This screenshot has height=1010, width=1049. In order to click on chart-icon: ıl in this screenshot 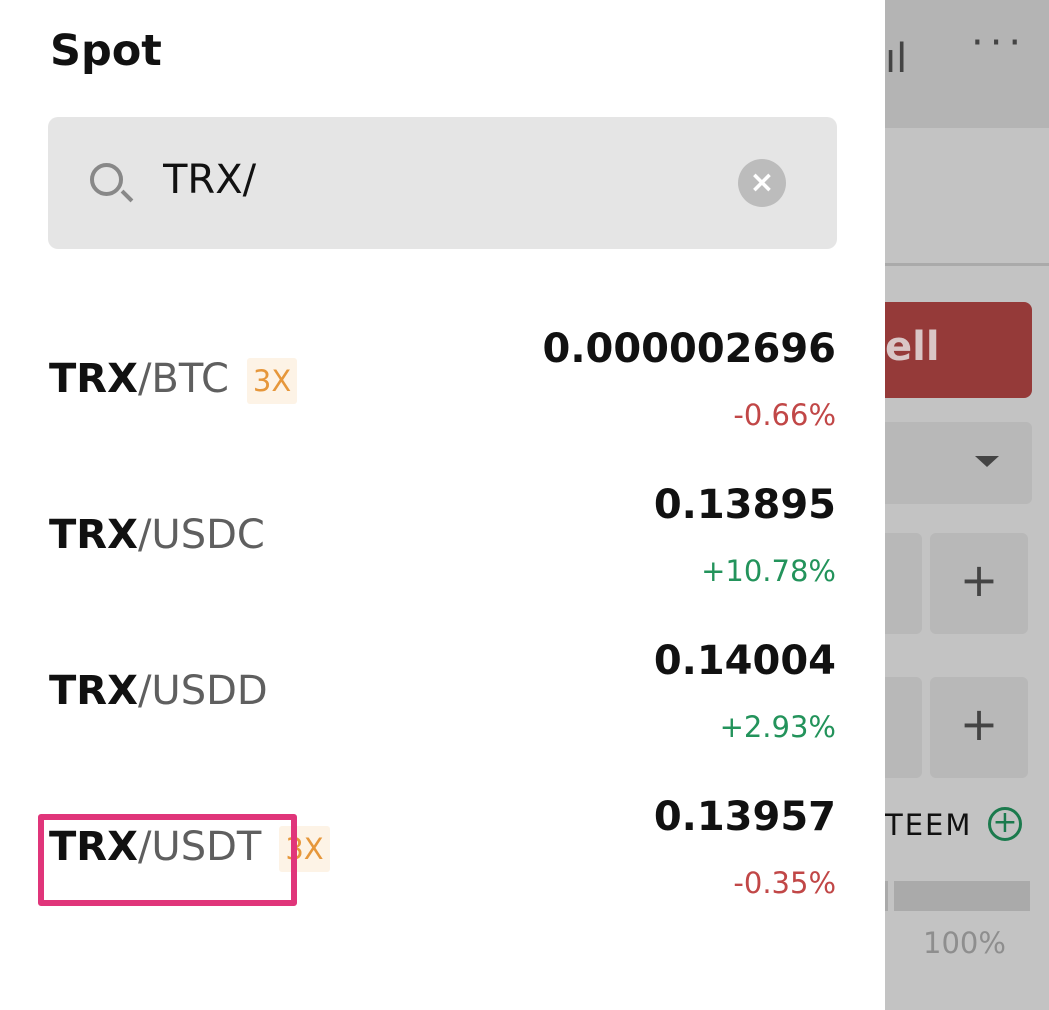, I will do `click(896, 59)`.